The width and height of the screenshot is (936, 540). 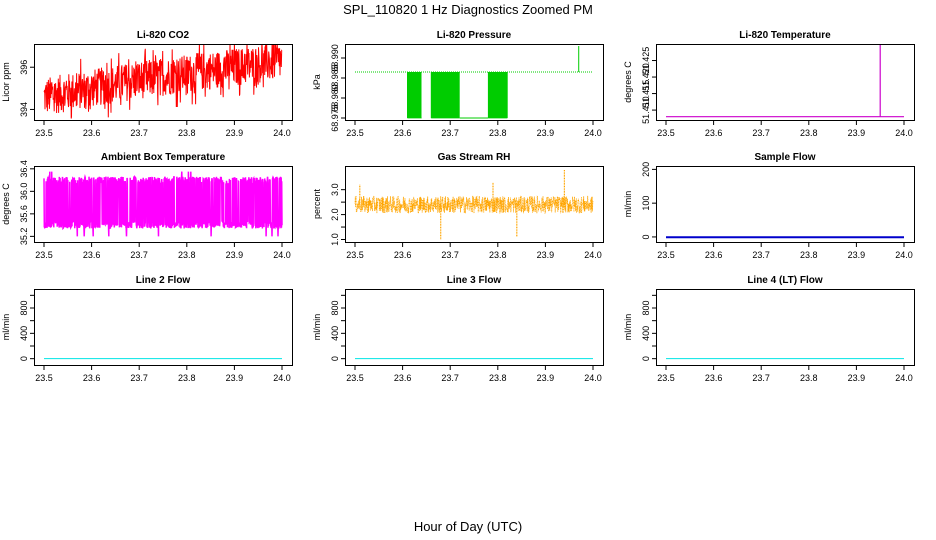 I want to click on y-tick-label: 35.2, so click(x=24, y=237).